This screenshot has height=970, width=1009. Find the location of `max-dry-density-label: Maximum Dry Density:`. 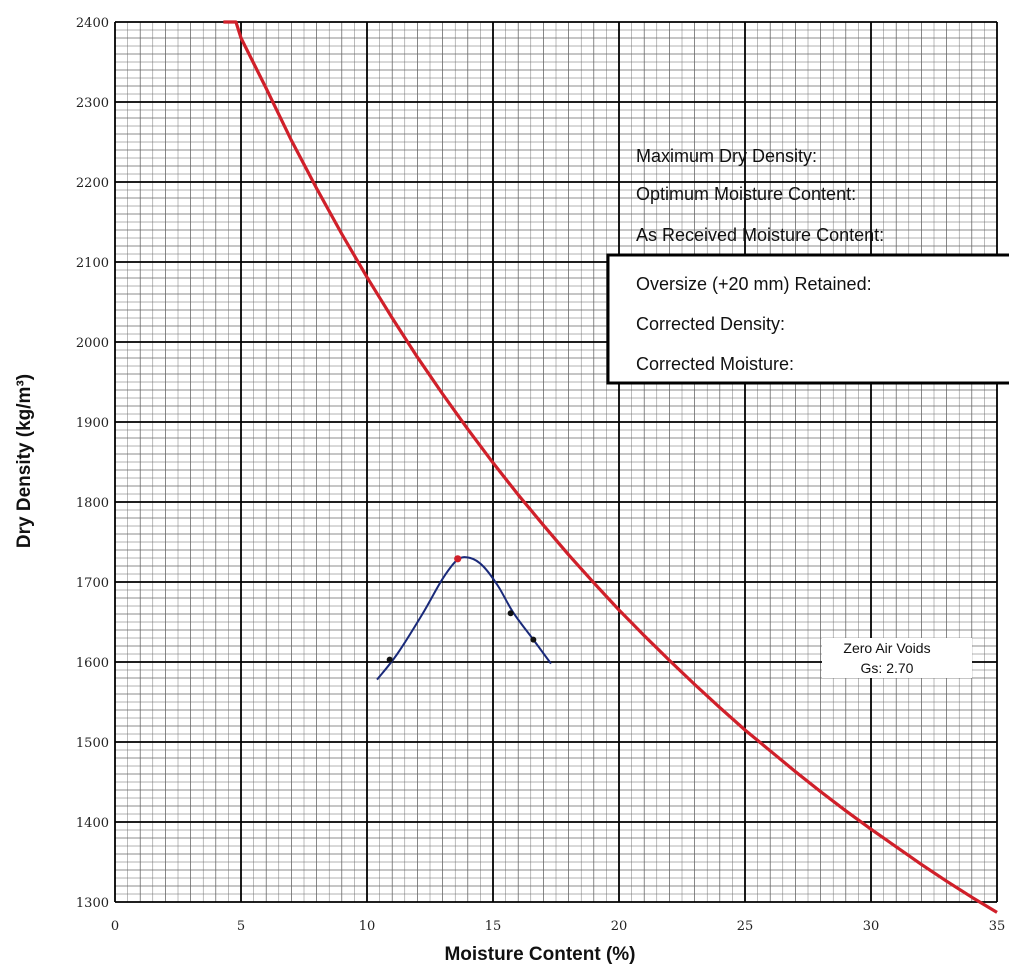

max-dry-density-label: Maximum Dry Density: is located at coordinates (726, 156).